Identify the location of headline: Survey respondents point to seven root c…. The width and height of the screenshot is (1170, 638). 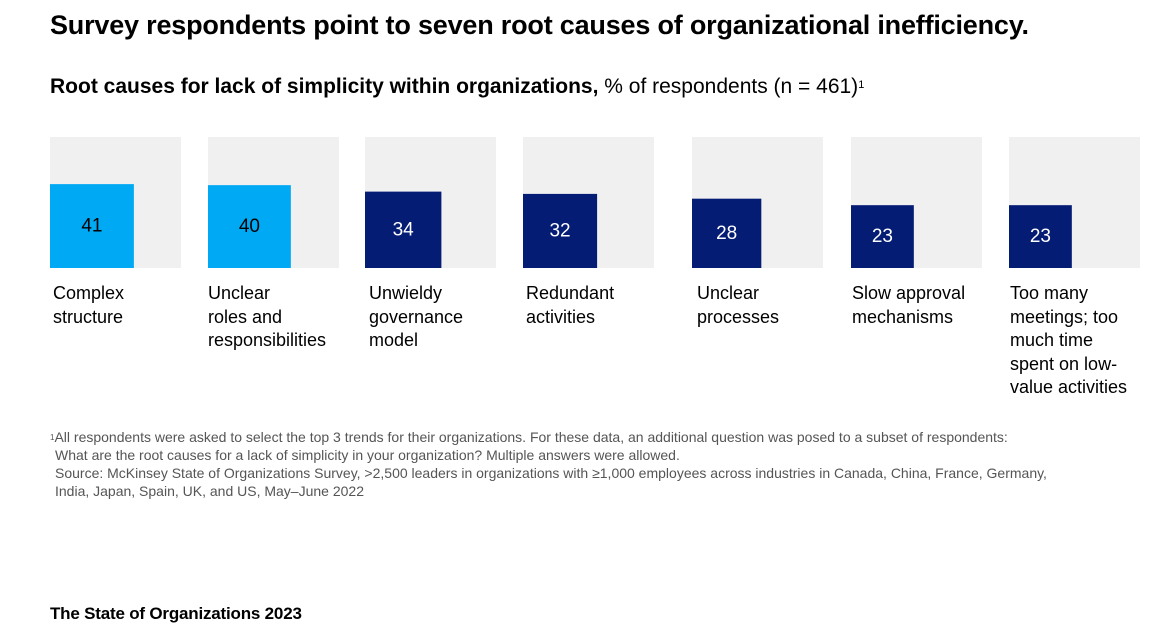
(539, 25).